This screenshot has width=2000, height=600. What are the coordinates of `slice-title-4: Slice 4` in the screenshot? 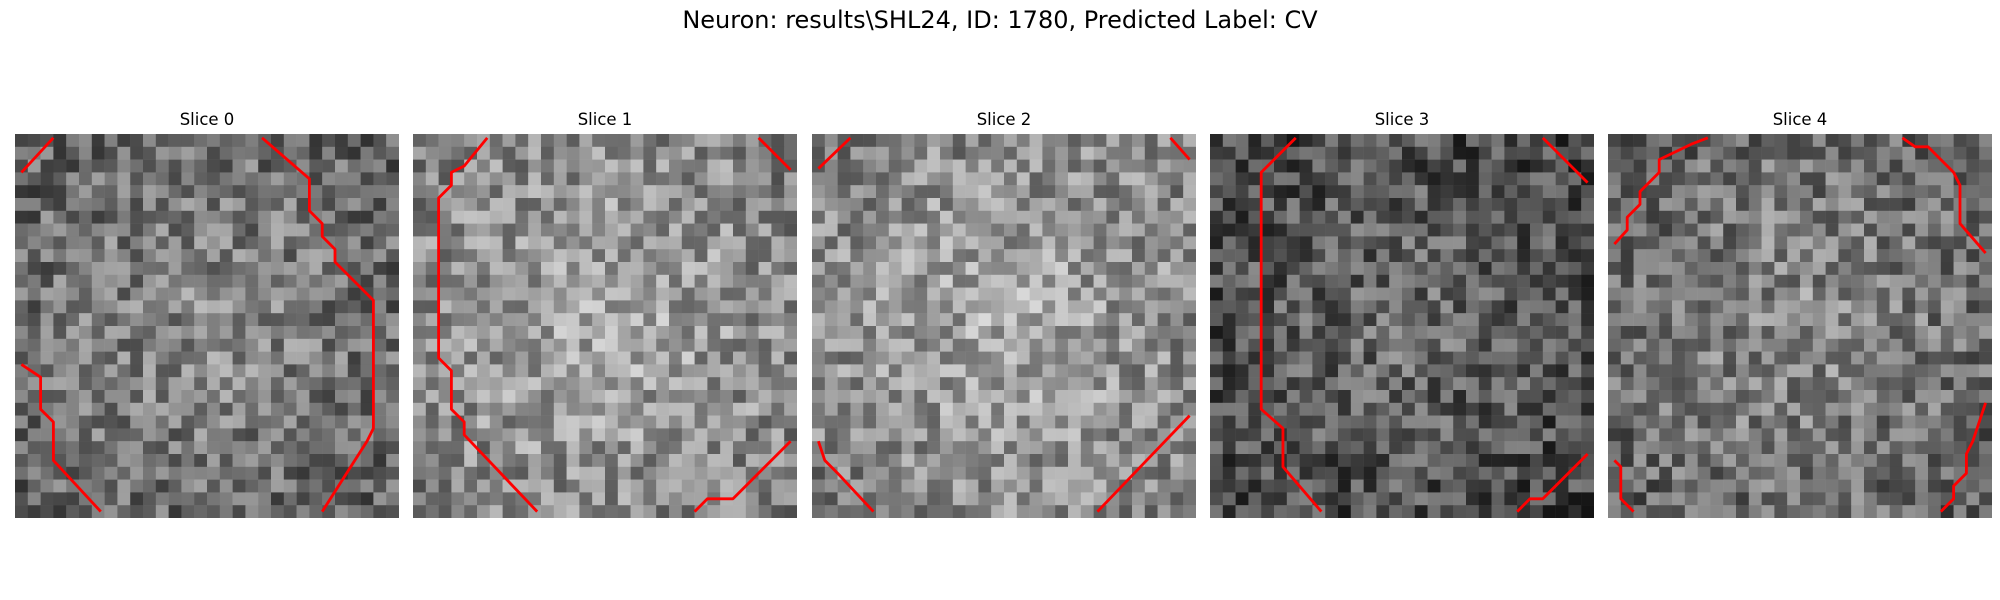 It's located at (1800, 119).